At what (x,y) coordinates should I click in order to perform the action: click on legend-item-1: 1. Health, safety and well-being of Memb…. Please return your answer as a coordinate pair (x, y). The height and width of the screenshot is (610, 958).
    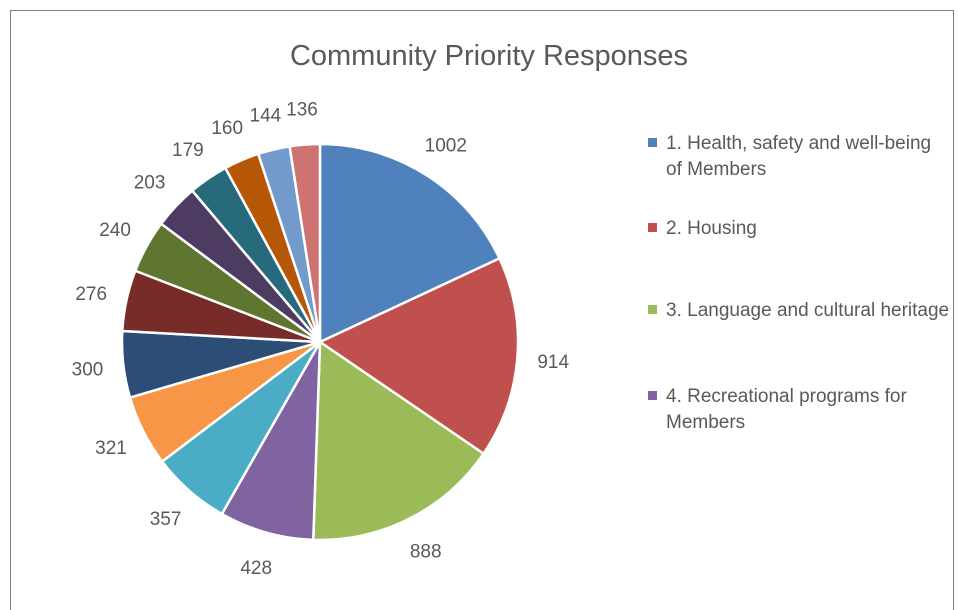
    Looking at the image, I should click on (799, 157).